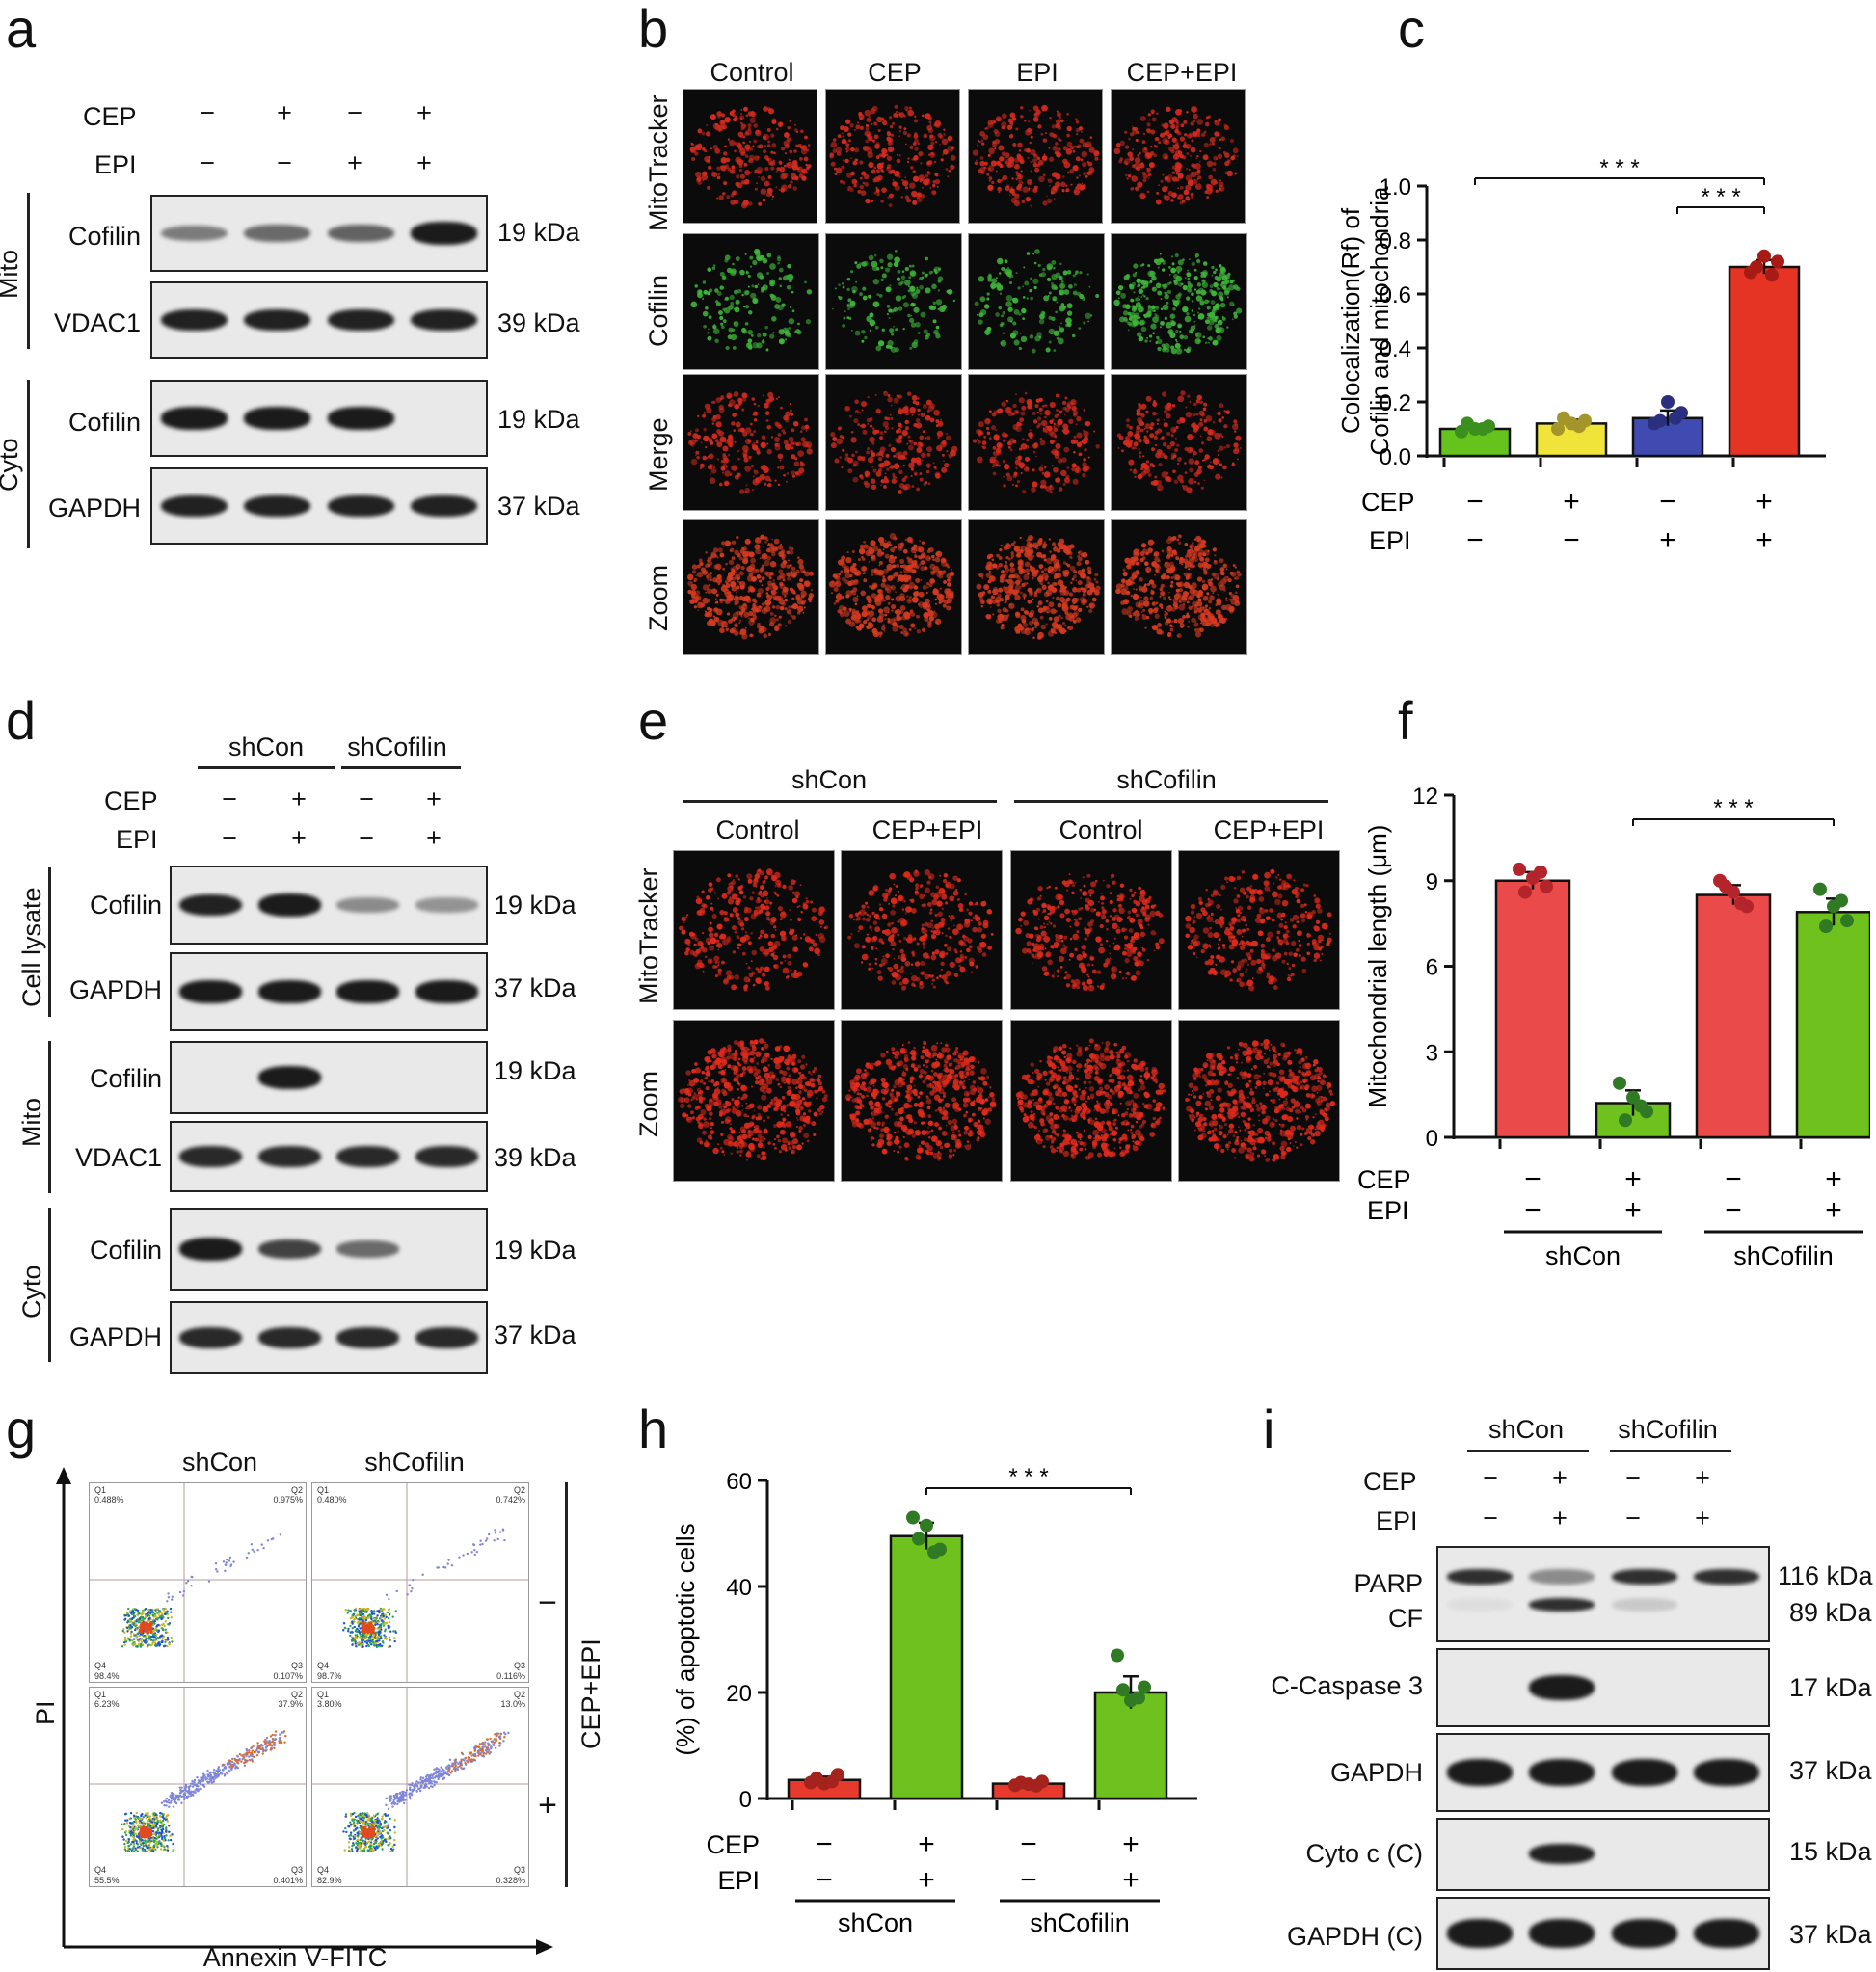  What do you see at coordinates (329, 1704) in the screenshot?
I see `quadrant-label: 3.80%` at bounding box center [329, 1704].